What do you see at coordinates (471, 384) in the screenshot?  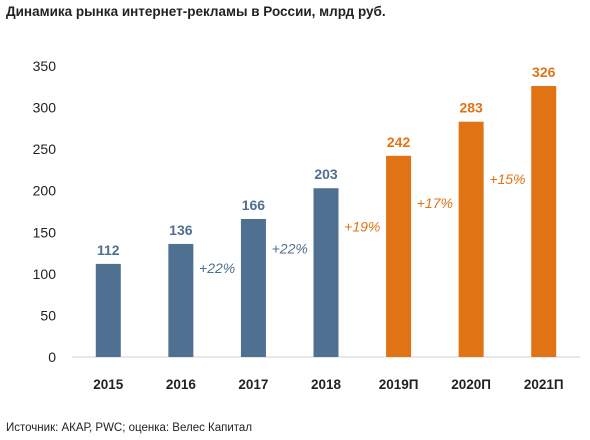 I see `x-tick-label: 2020П` at bounding box center [471, 384].